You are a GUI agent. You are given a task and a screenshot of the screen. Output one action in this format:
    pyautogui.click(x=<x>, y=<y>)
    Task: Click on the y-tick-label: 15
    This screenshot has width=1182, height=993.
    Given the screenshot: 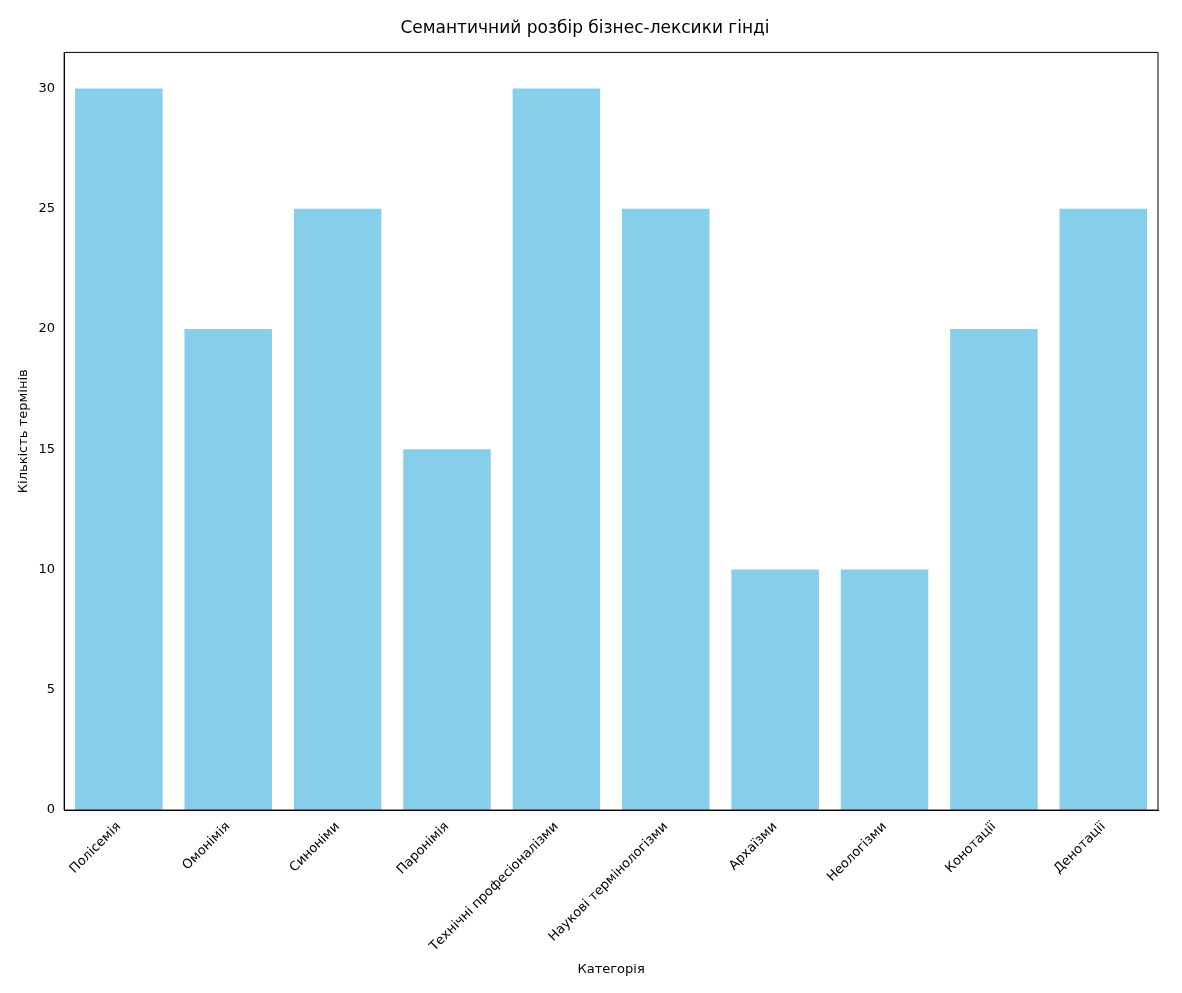 What is the action you would take?
    pyautogui.click(x=47, y=448)
    